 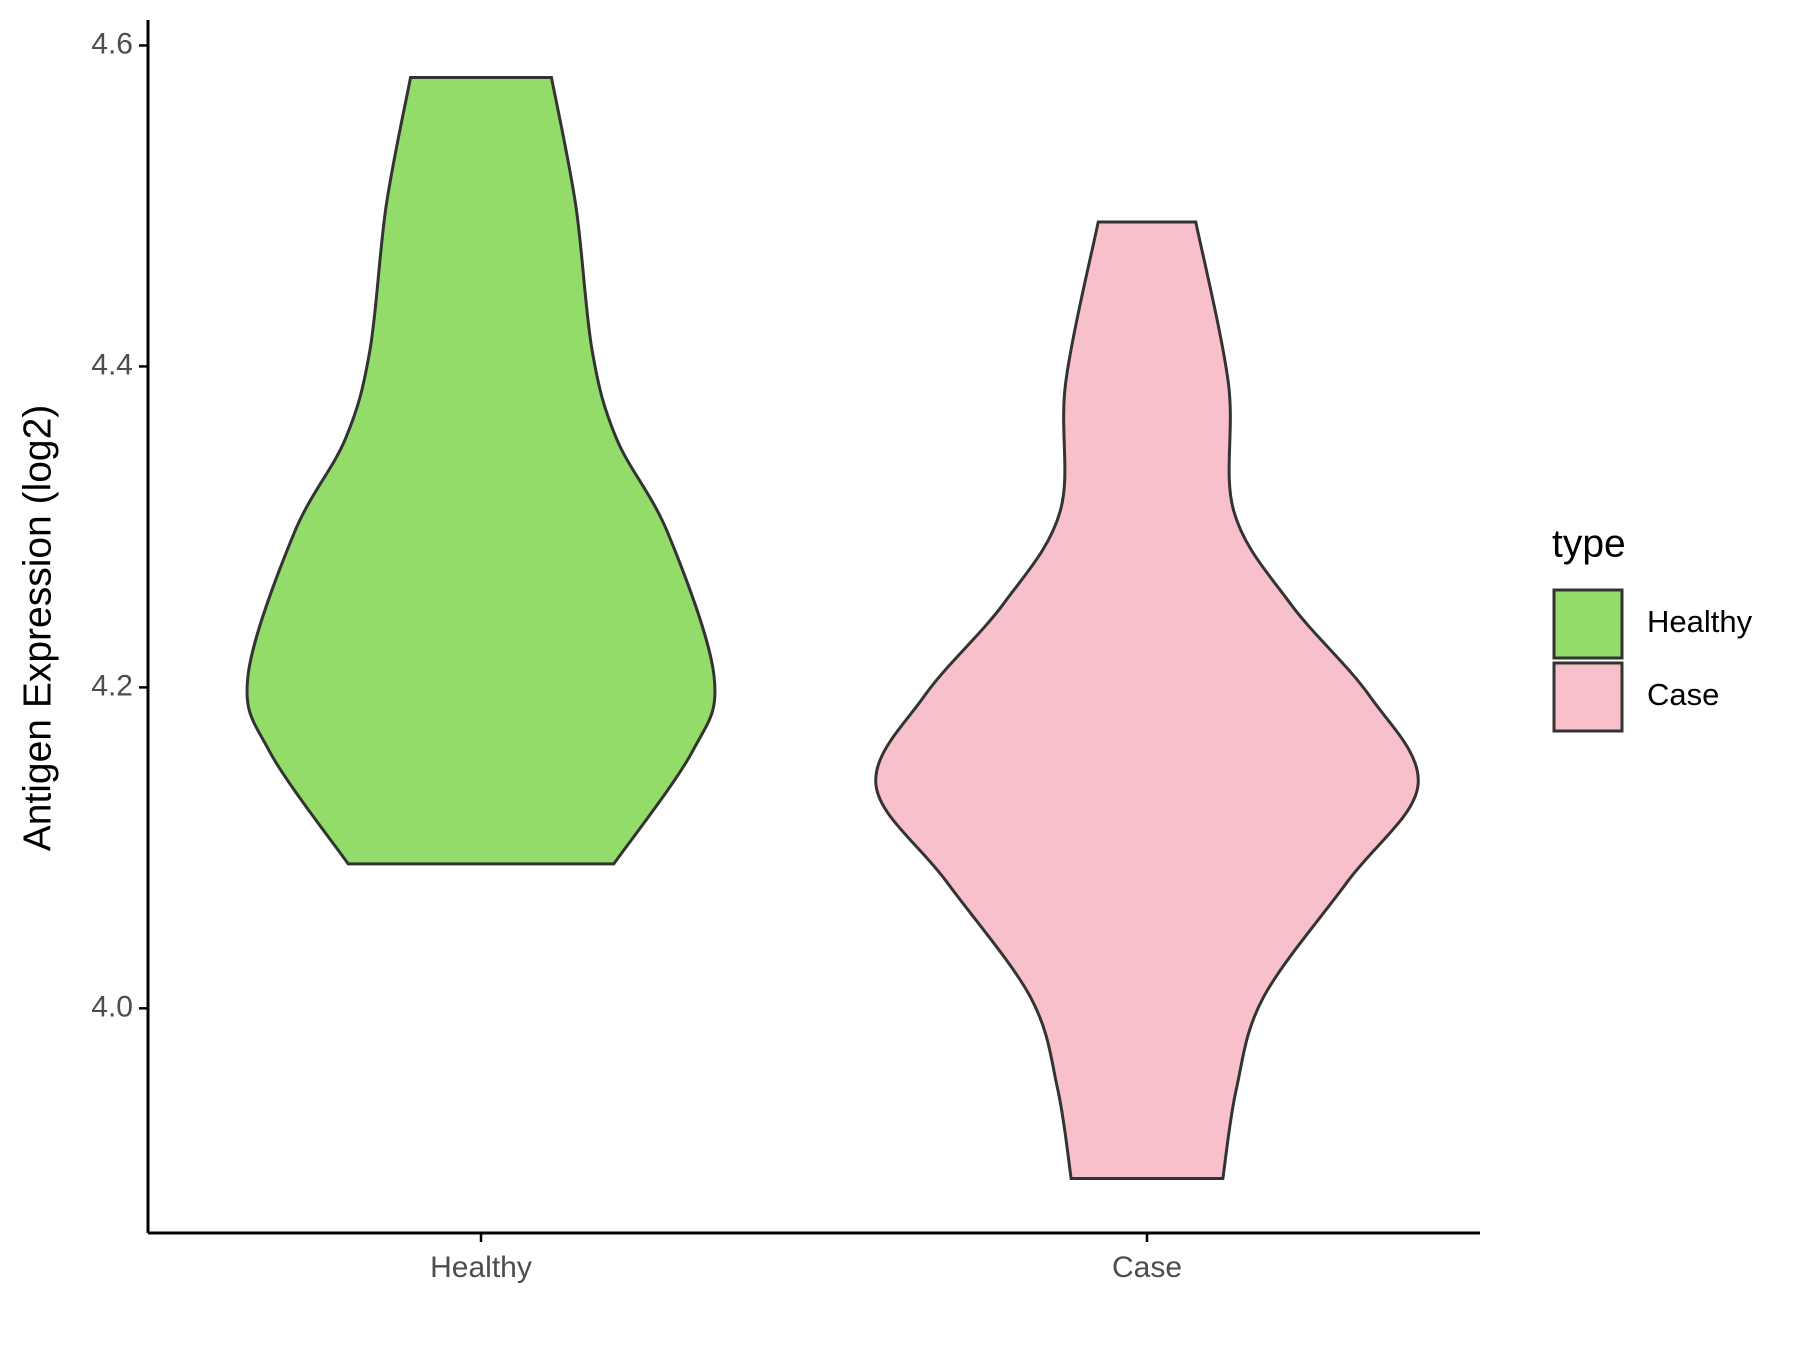 I want to click on y-tick-label: 4.4, so click(x=112, y=364).